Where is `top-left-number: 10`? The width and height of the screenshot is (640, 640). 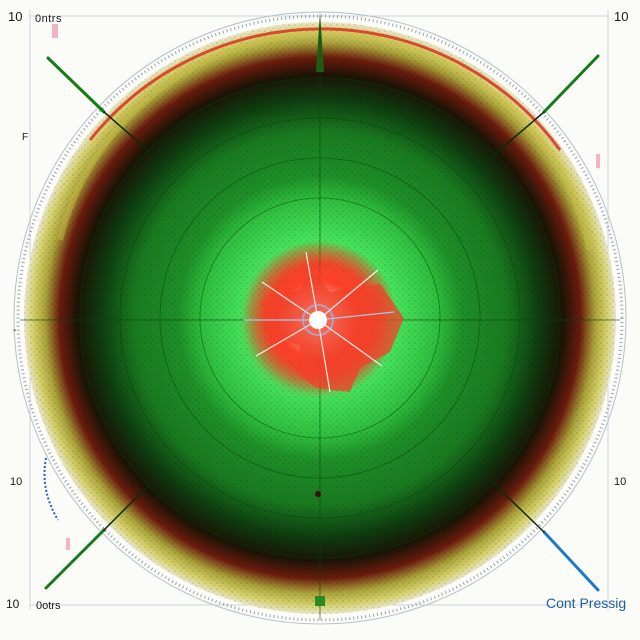 top-left-number: 10 is located at coordinates (15, 16).